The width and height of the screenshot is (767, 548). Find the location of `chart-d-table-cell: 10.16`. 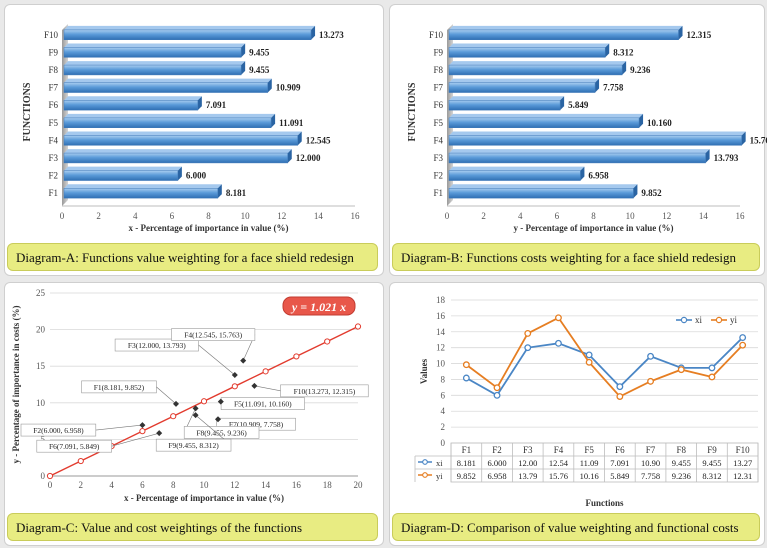

chart-d-table-cell: 10.16 is located at coordinates (589, 476).